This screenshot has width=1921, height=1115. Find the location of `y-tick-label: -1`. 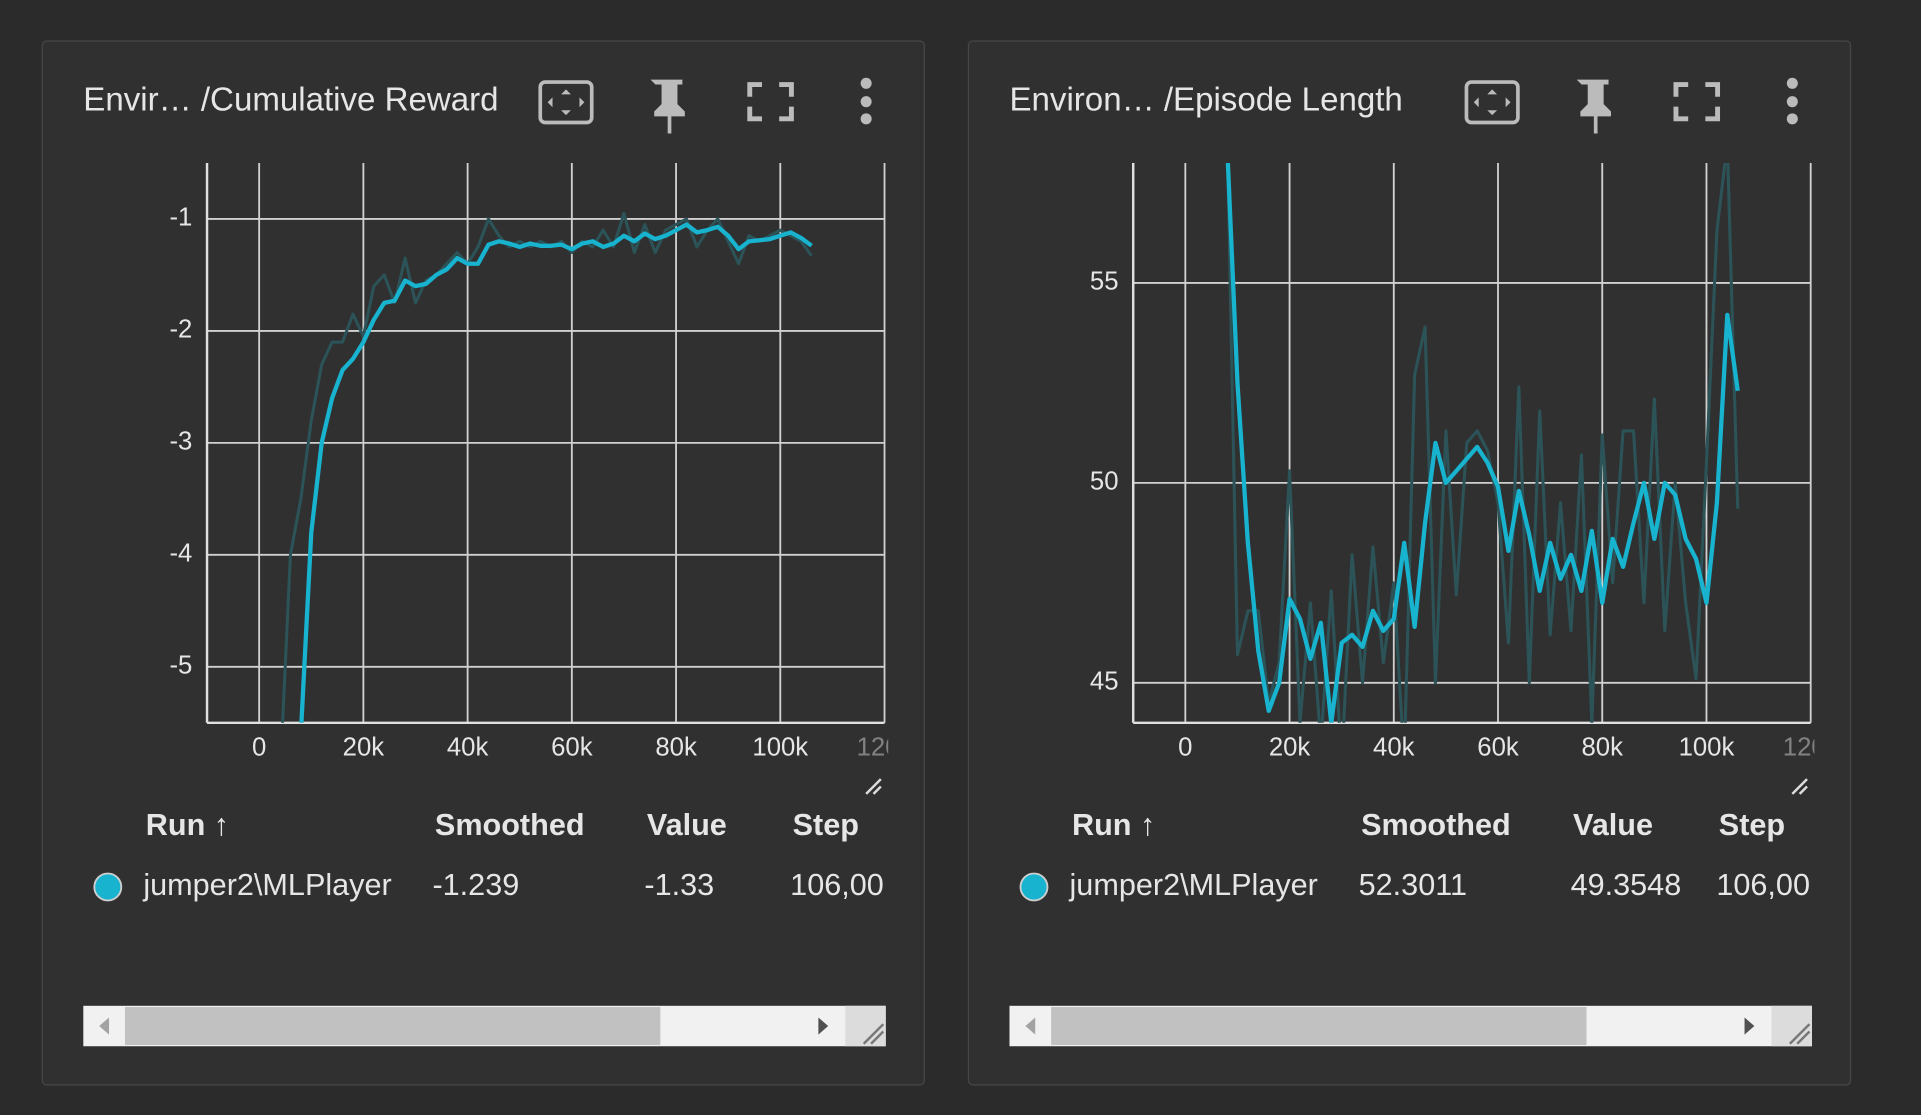

y-tick-label: -1 is located at coordinates (180, 218).